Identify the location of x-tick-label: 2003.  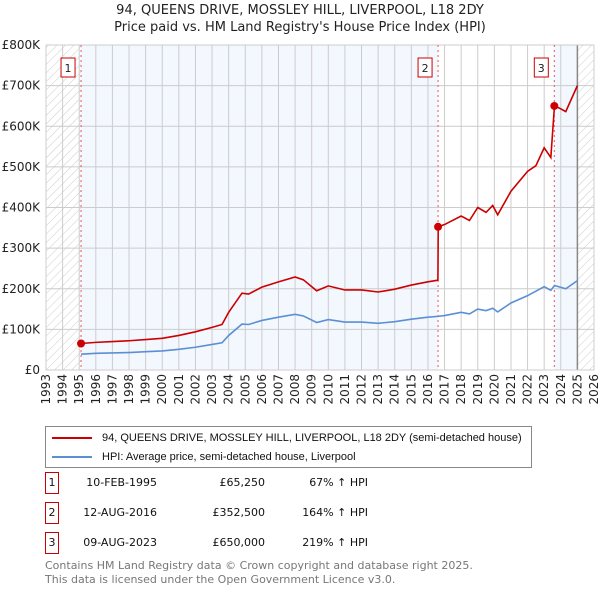
(212, 389).